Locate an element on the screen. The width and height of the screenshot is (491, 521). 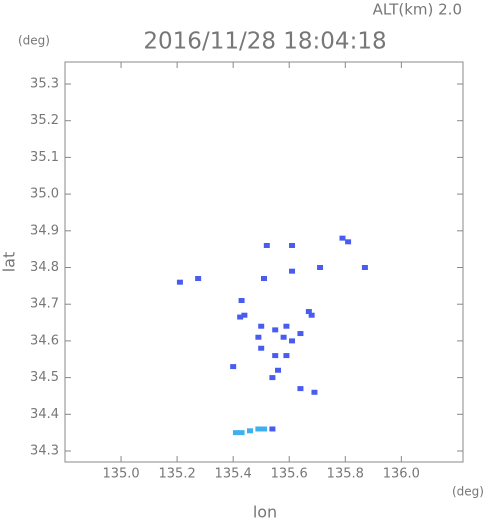
x-tick-label: 136.0 is located at coordinates (401, 474).